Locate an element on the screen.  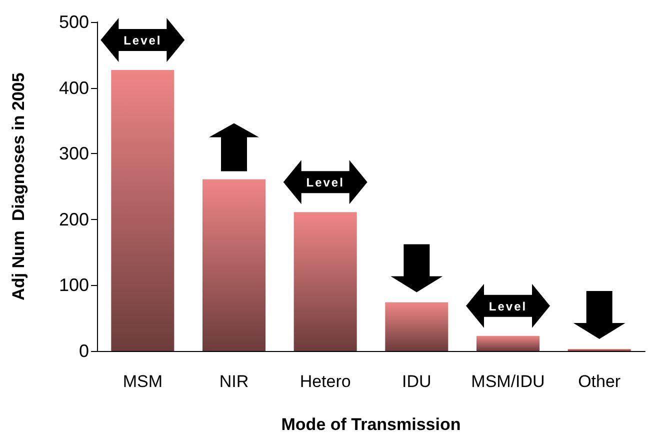
y-axis-title: Adj Num Diagnoses in 2005 is located at coordinates (18, 186).